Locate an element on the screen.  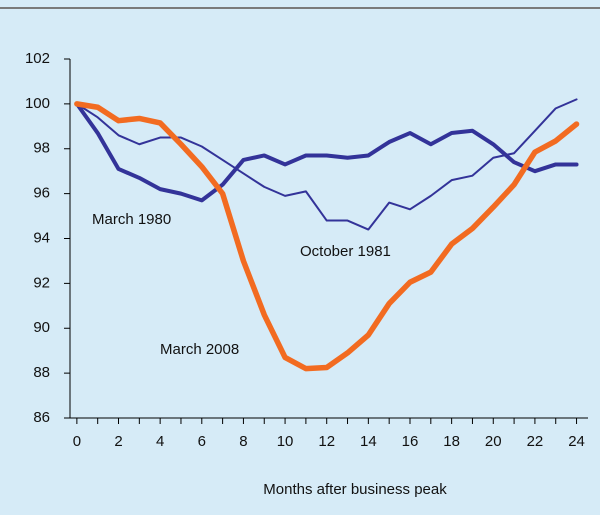
y-tick-label: 92 is located at coordinates (41, 282).